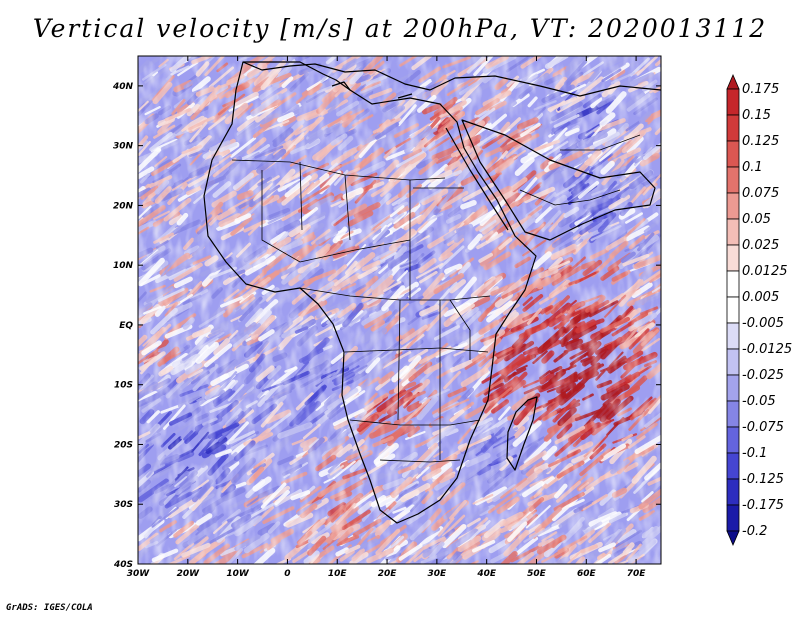 This screenshot has height=618, width=800. What do you see at coordinates (438, 574) in the screenshot?
I see `lon-tick-label: 30E` at bounding box center [438, 574].